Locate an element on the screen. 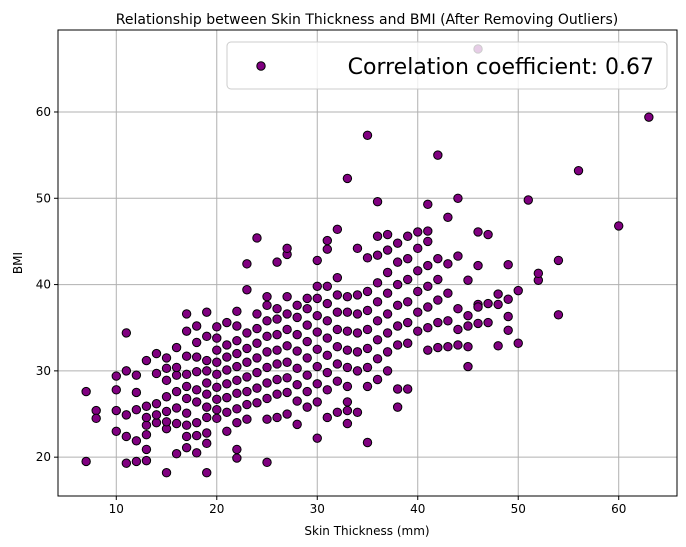 This screenshot has width=686, height=547. y-tick-label: 50 is located at coordinates (43, 198).